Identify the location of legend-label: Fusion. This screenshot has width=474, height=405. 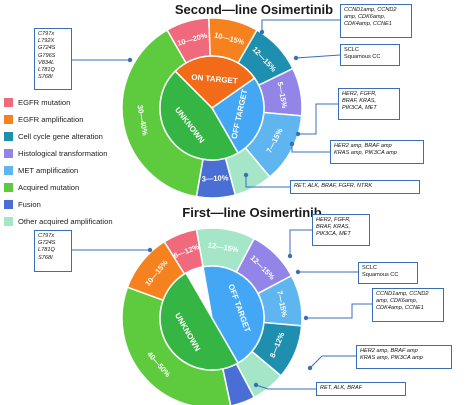
(29, 204).